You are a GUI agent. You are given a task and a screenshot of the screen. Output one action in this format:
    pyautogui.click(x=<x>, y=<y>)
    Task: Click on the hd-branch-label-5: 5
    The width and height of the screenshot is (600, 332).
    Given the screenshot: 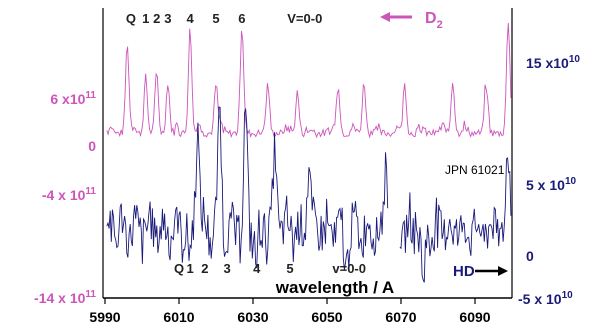 What is the action you would take?
    pyautogui.click(x=289, y=268)
    